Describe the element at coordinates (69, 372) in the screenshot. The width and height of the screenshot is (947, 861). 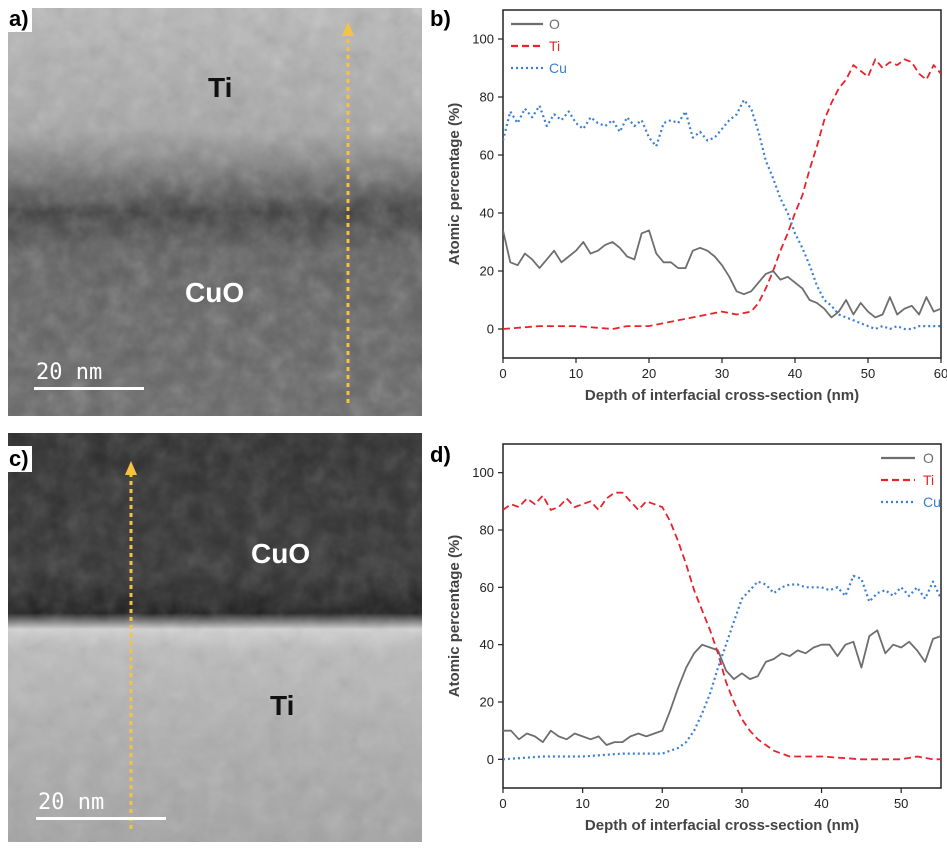
I see `scale-label-a: 20 nm` at that location.